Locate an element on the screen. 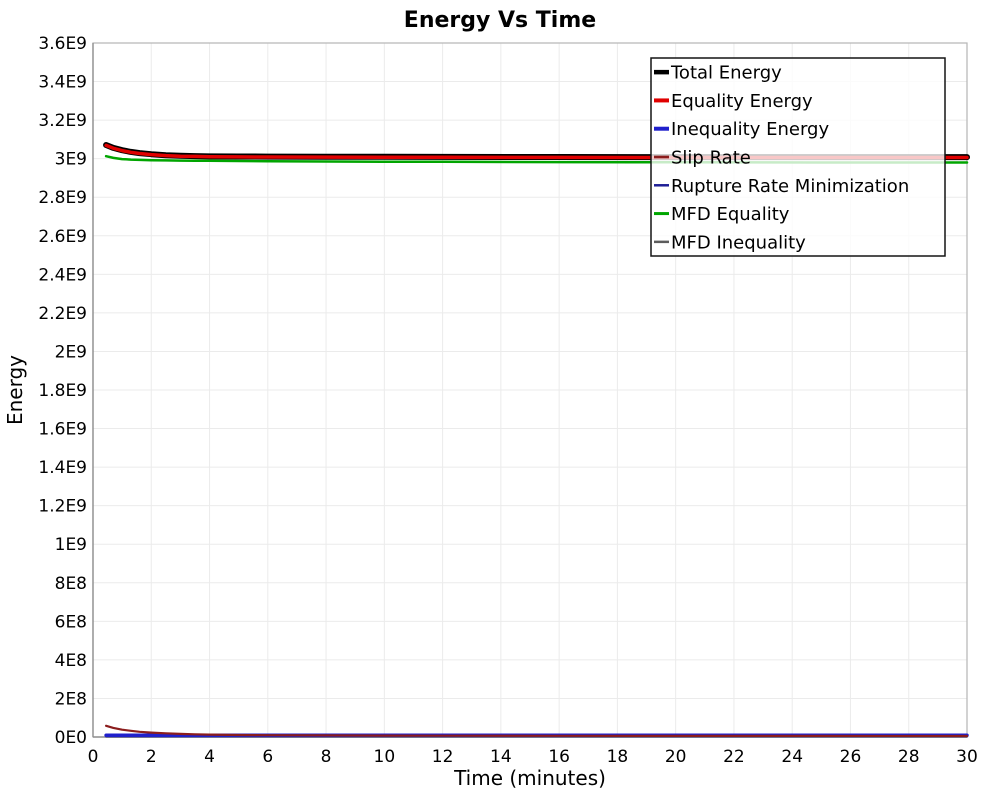 The image size is (1000, 800). y-tick-label: 1.8E9 is located at coordinates (62, 391).